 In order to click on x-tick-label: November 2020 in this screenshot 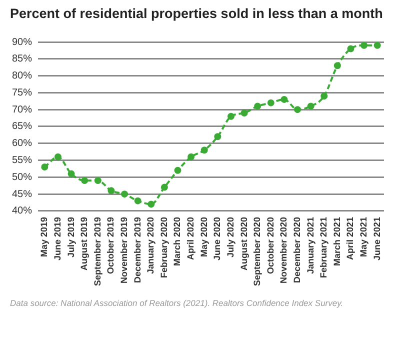, I will do `click(283, 250)`.